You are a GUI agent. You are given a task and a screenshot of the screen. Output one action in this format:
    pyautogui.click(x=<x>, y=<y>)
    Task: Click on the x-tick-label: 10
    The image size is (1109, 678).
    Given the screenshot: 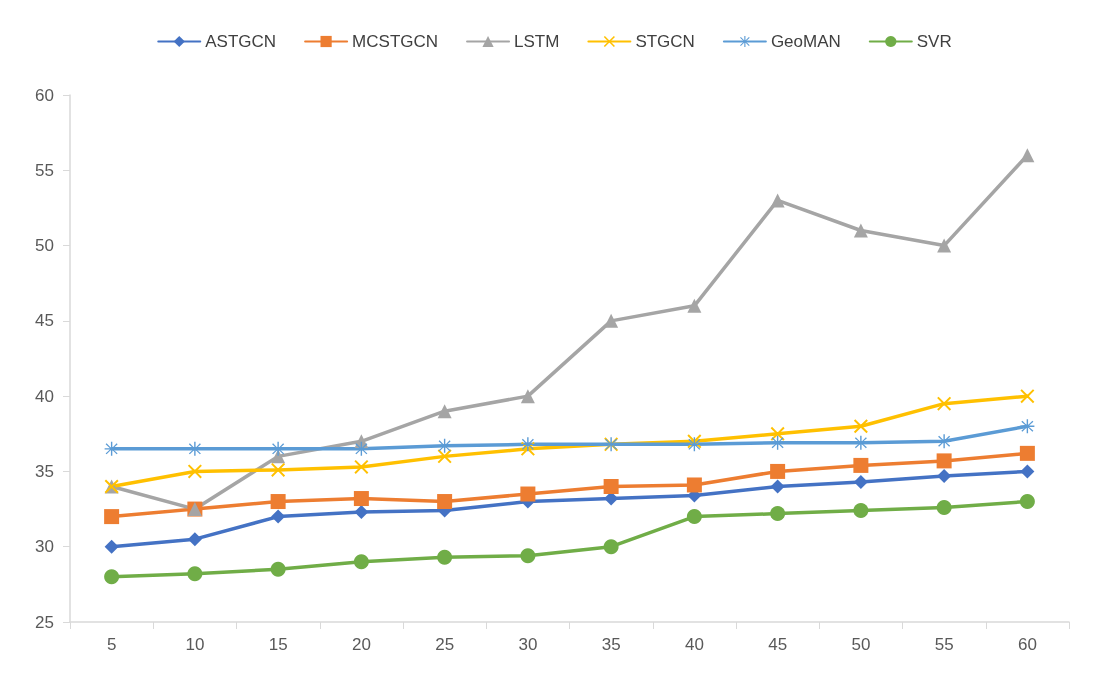 What is the action you would take?
    pyautogui.click(x=195, y=644)
    